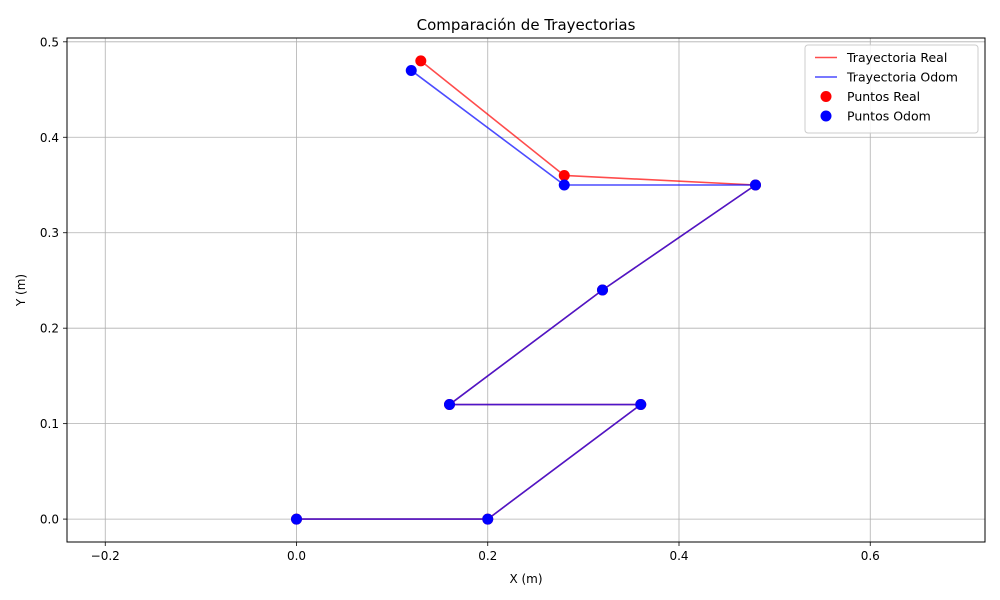 This screenshot has height=600, width=1000. I want to click on y-tick-label: 0.2, so click(49, 329).